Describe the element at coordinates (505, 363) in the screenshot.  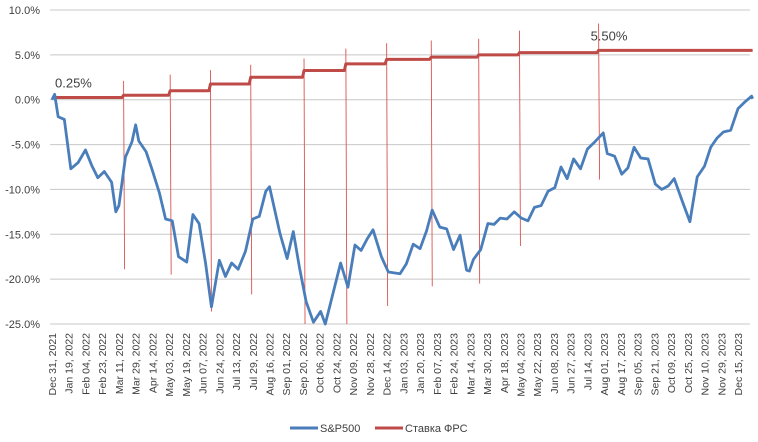
I see `x-tick-label: Apr 18, 2023` at that location.